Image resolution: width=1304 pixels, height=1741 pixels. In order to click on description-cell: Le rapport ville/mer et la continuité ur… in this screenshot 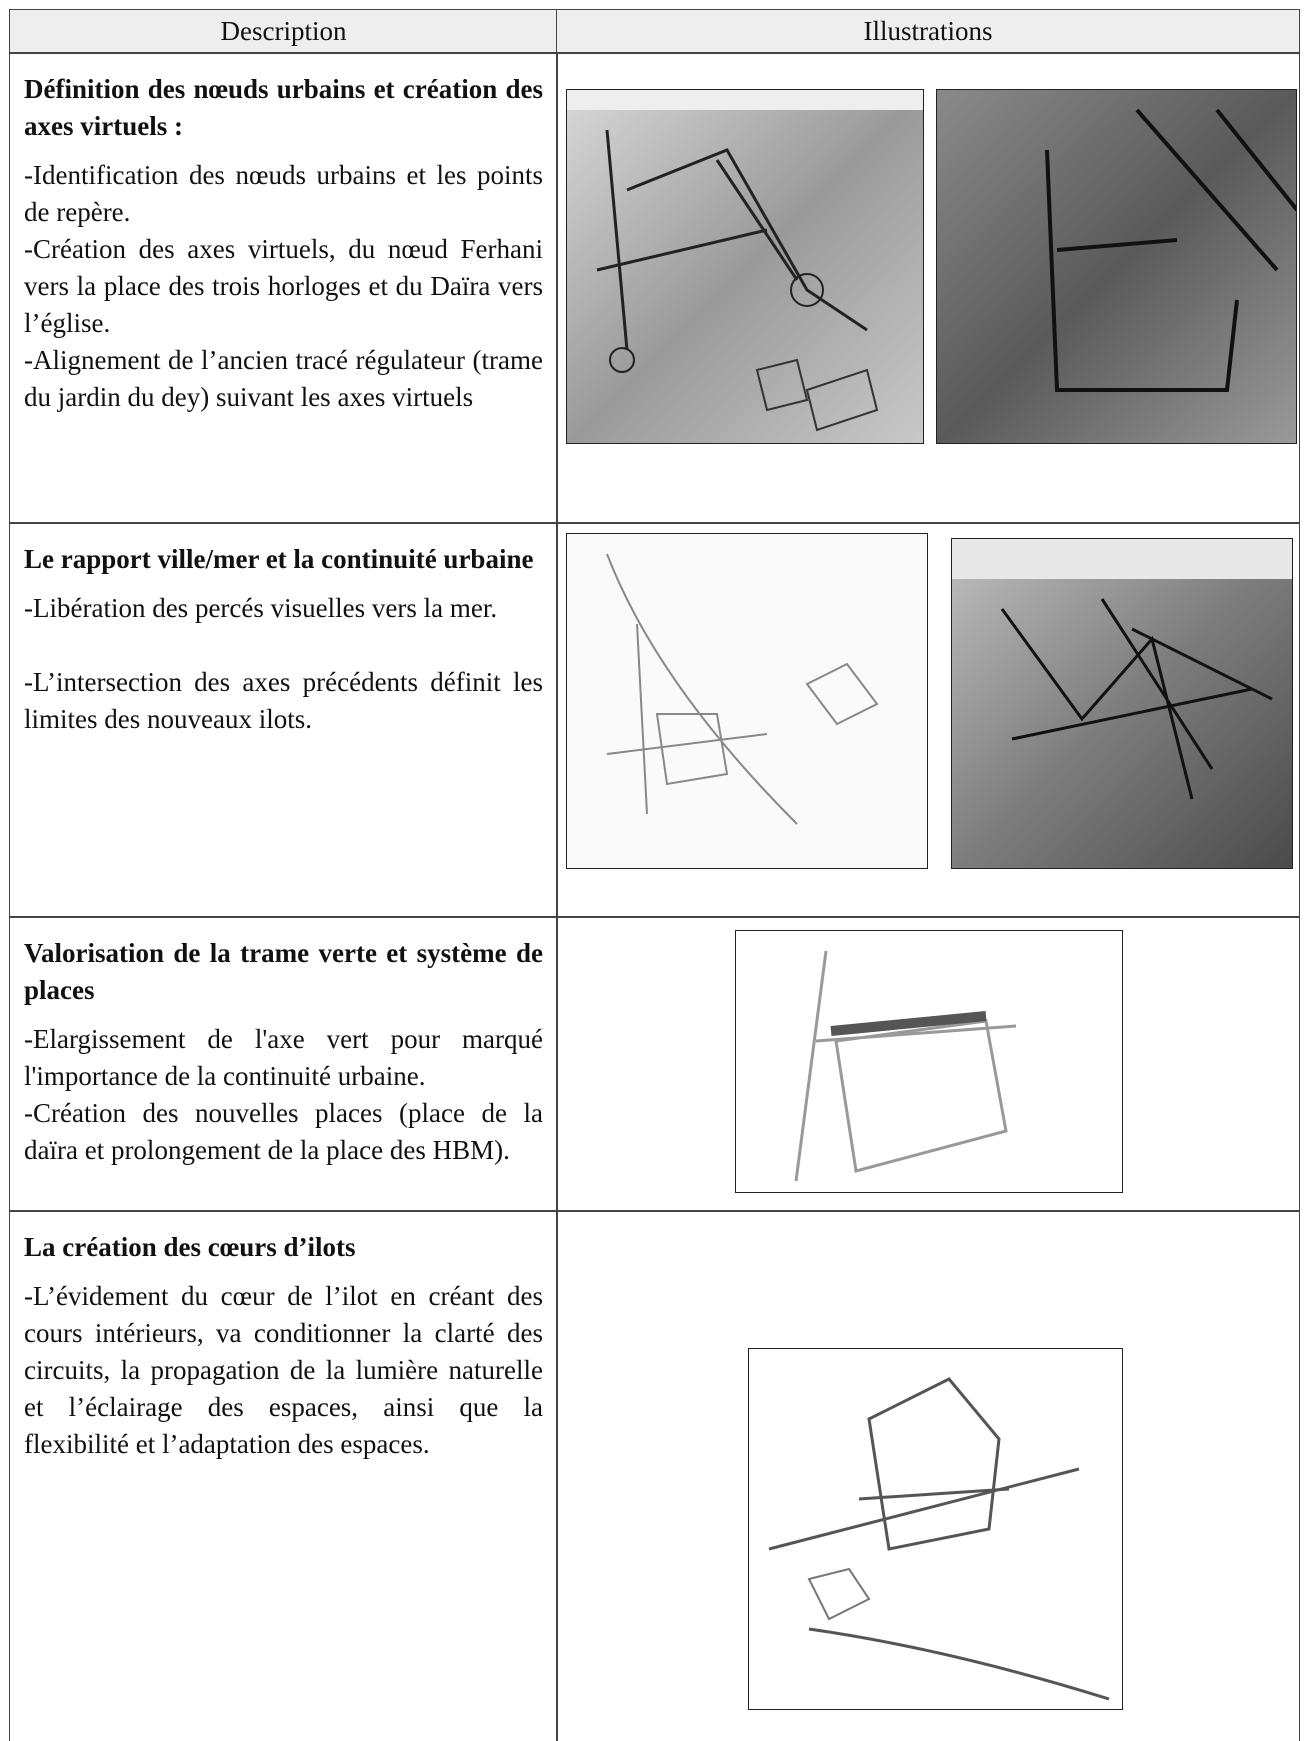, I will do `click(283, 720)`.